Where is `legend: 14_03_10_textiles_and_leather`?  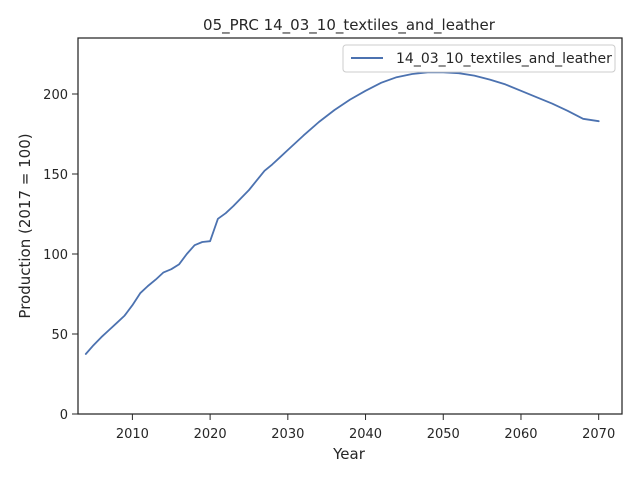 legend: 14_03_10_textiles_and_leather is located at coordinates (479, 58).